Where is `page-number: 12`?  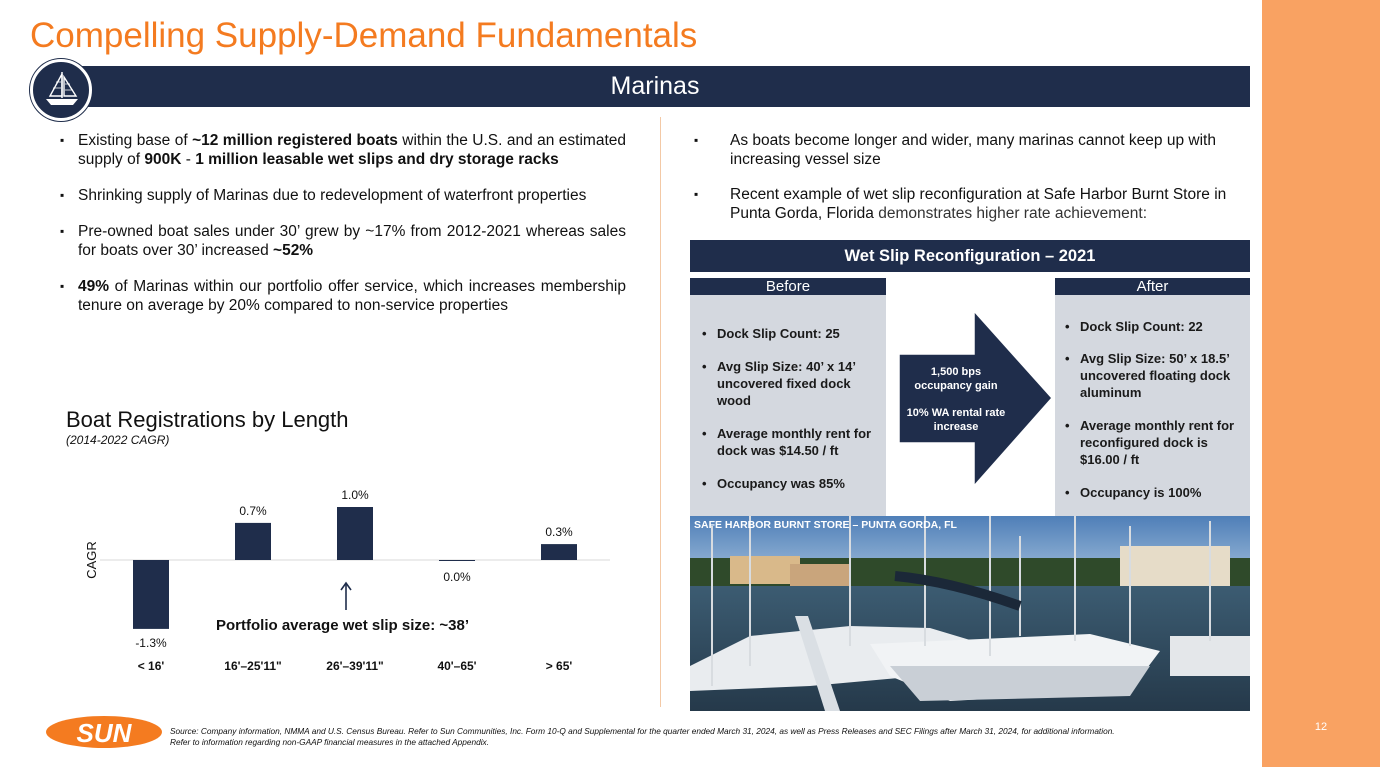
page-number: 12 is located at coordinates (1321, 727).